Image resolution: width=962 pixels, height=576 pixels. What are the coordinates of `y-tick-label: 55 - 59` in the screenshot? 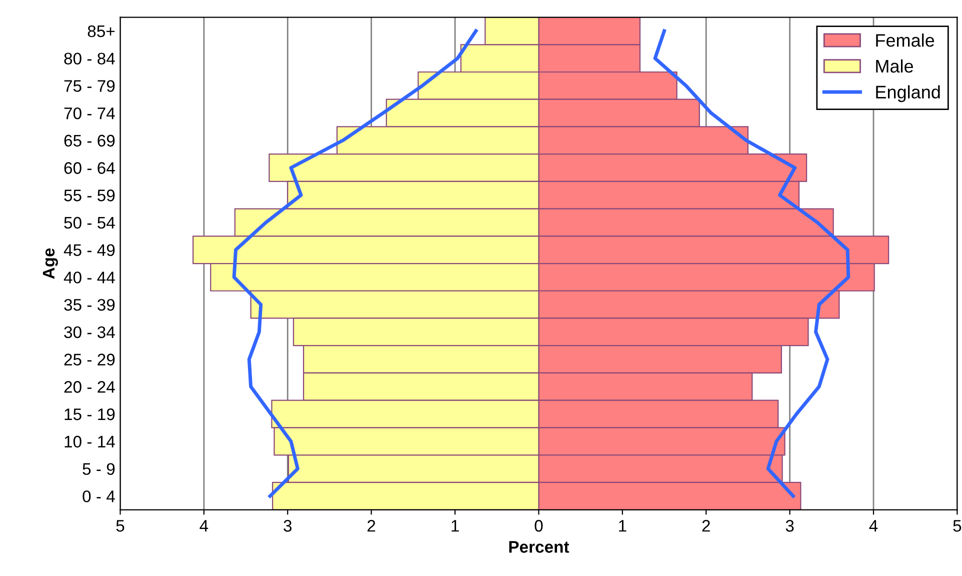 It's located at (89, 196).